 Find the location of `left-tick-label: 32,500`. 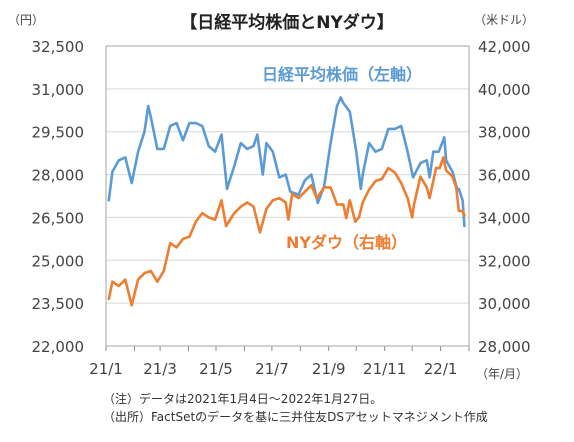

left-tick-label: 32,500 is located at coordinates (58, 47).